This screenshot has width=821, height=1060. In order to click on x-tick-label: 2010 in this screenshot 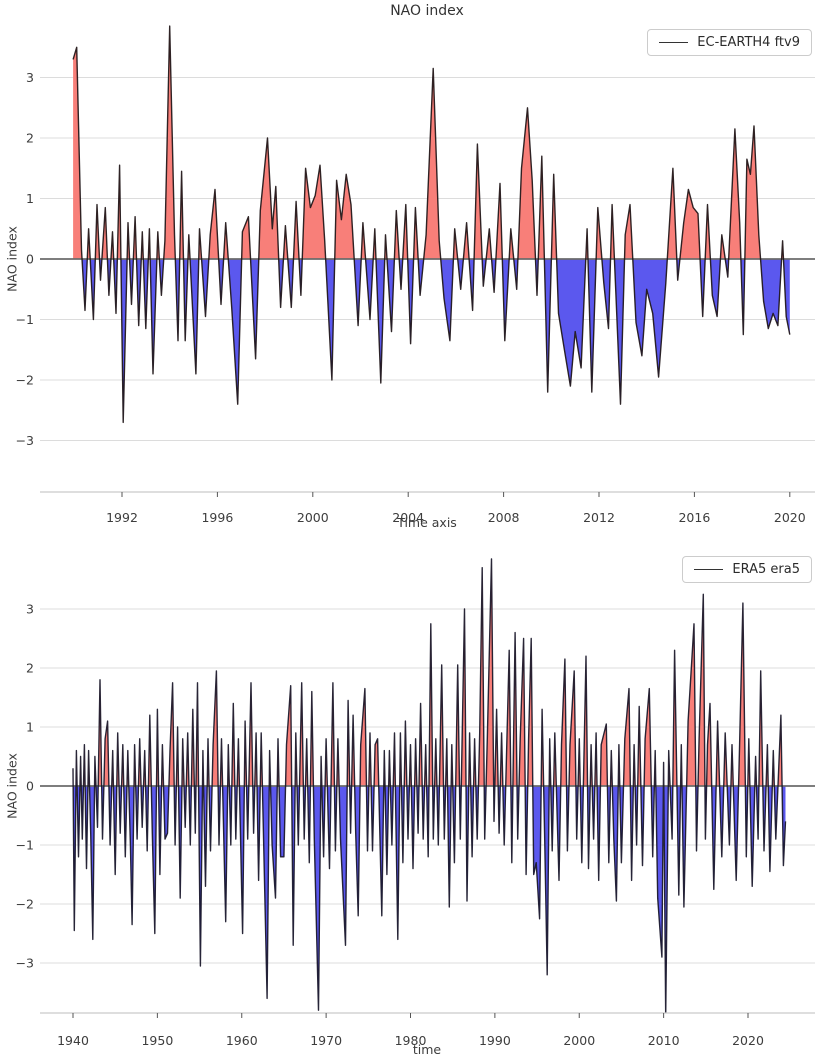, I will do `click(664, 1040)`.